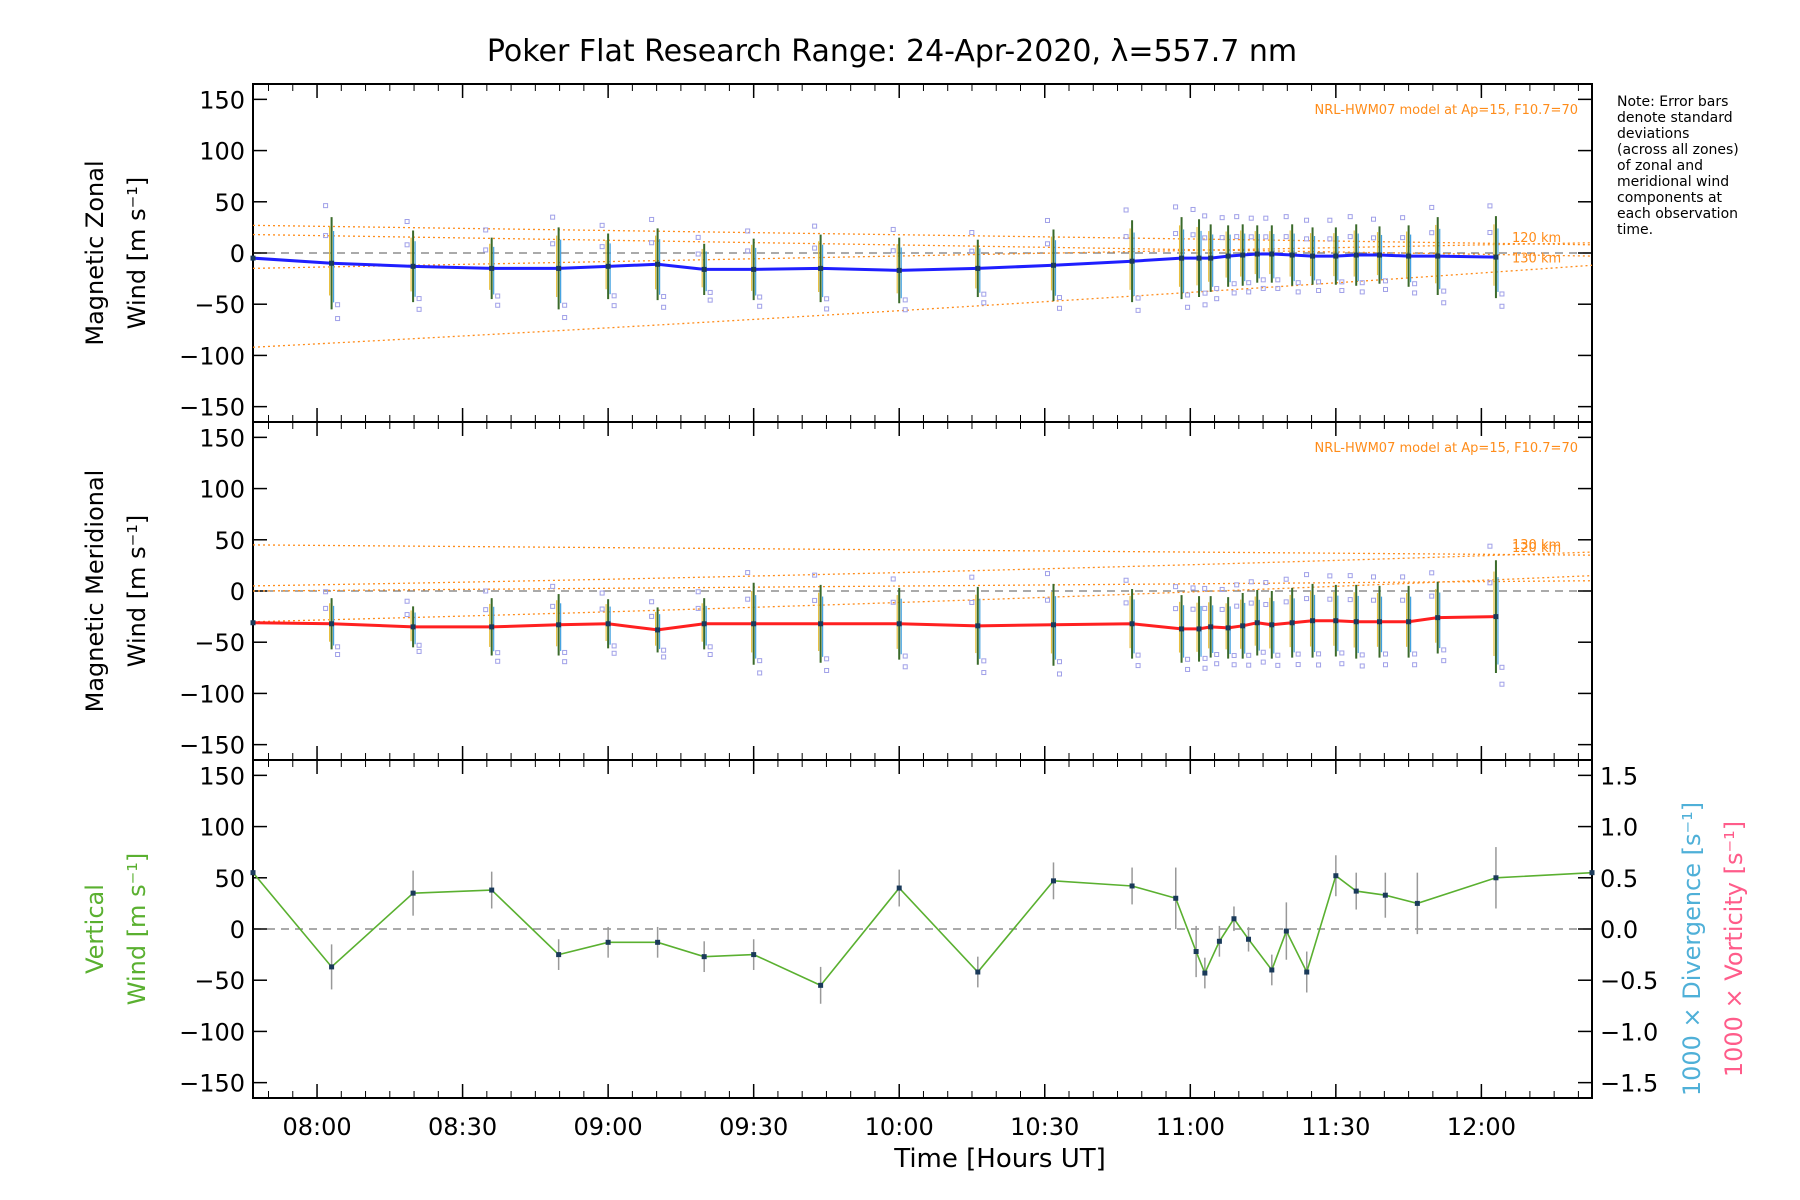 The image size is (1800, 1200). I want to click on y-tick-label: −100, so click(212, 694).